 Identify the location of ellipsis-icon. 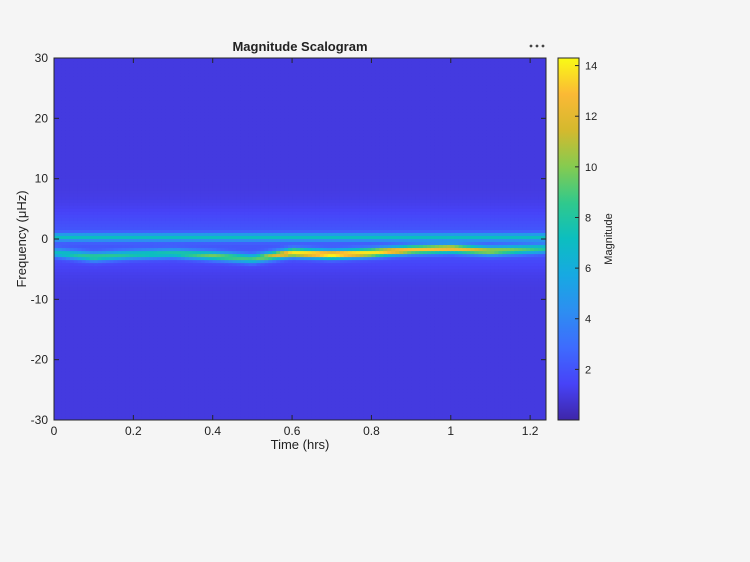
(537, 46).